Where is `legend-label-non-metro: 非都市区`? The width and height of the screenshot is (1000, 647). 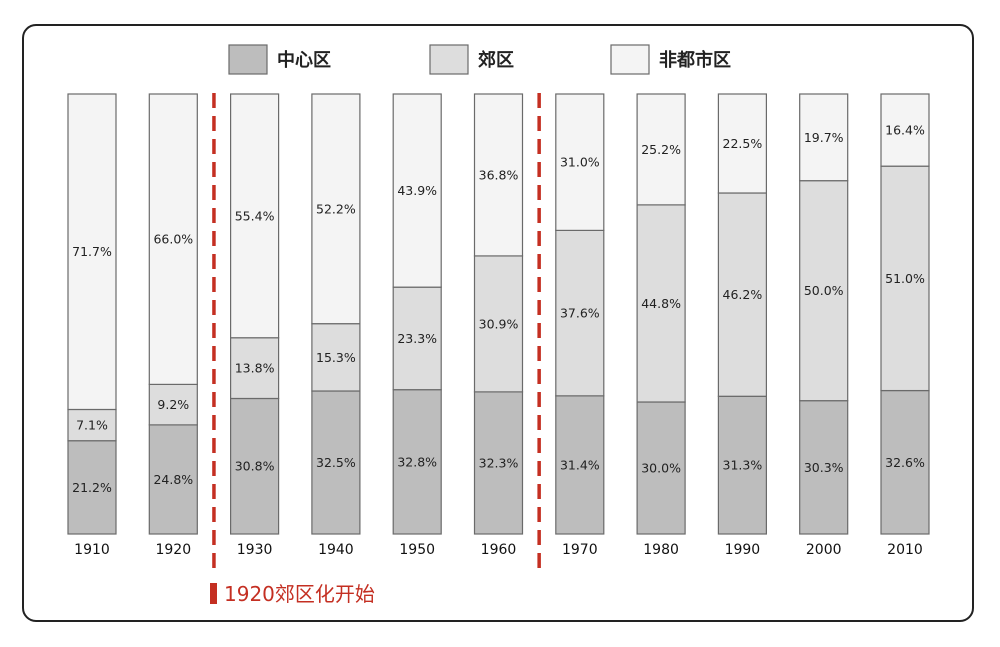 legend-label-non-metro: 非都市区 is located at coordinates (695, 60).